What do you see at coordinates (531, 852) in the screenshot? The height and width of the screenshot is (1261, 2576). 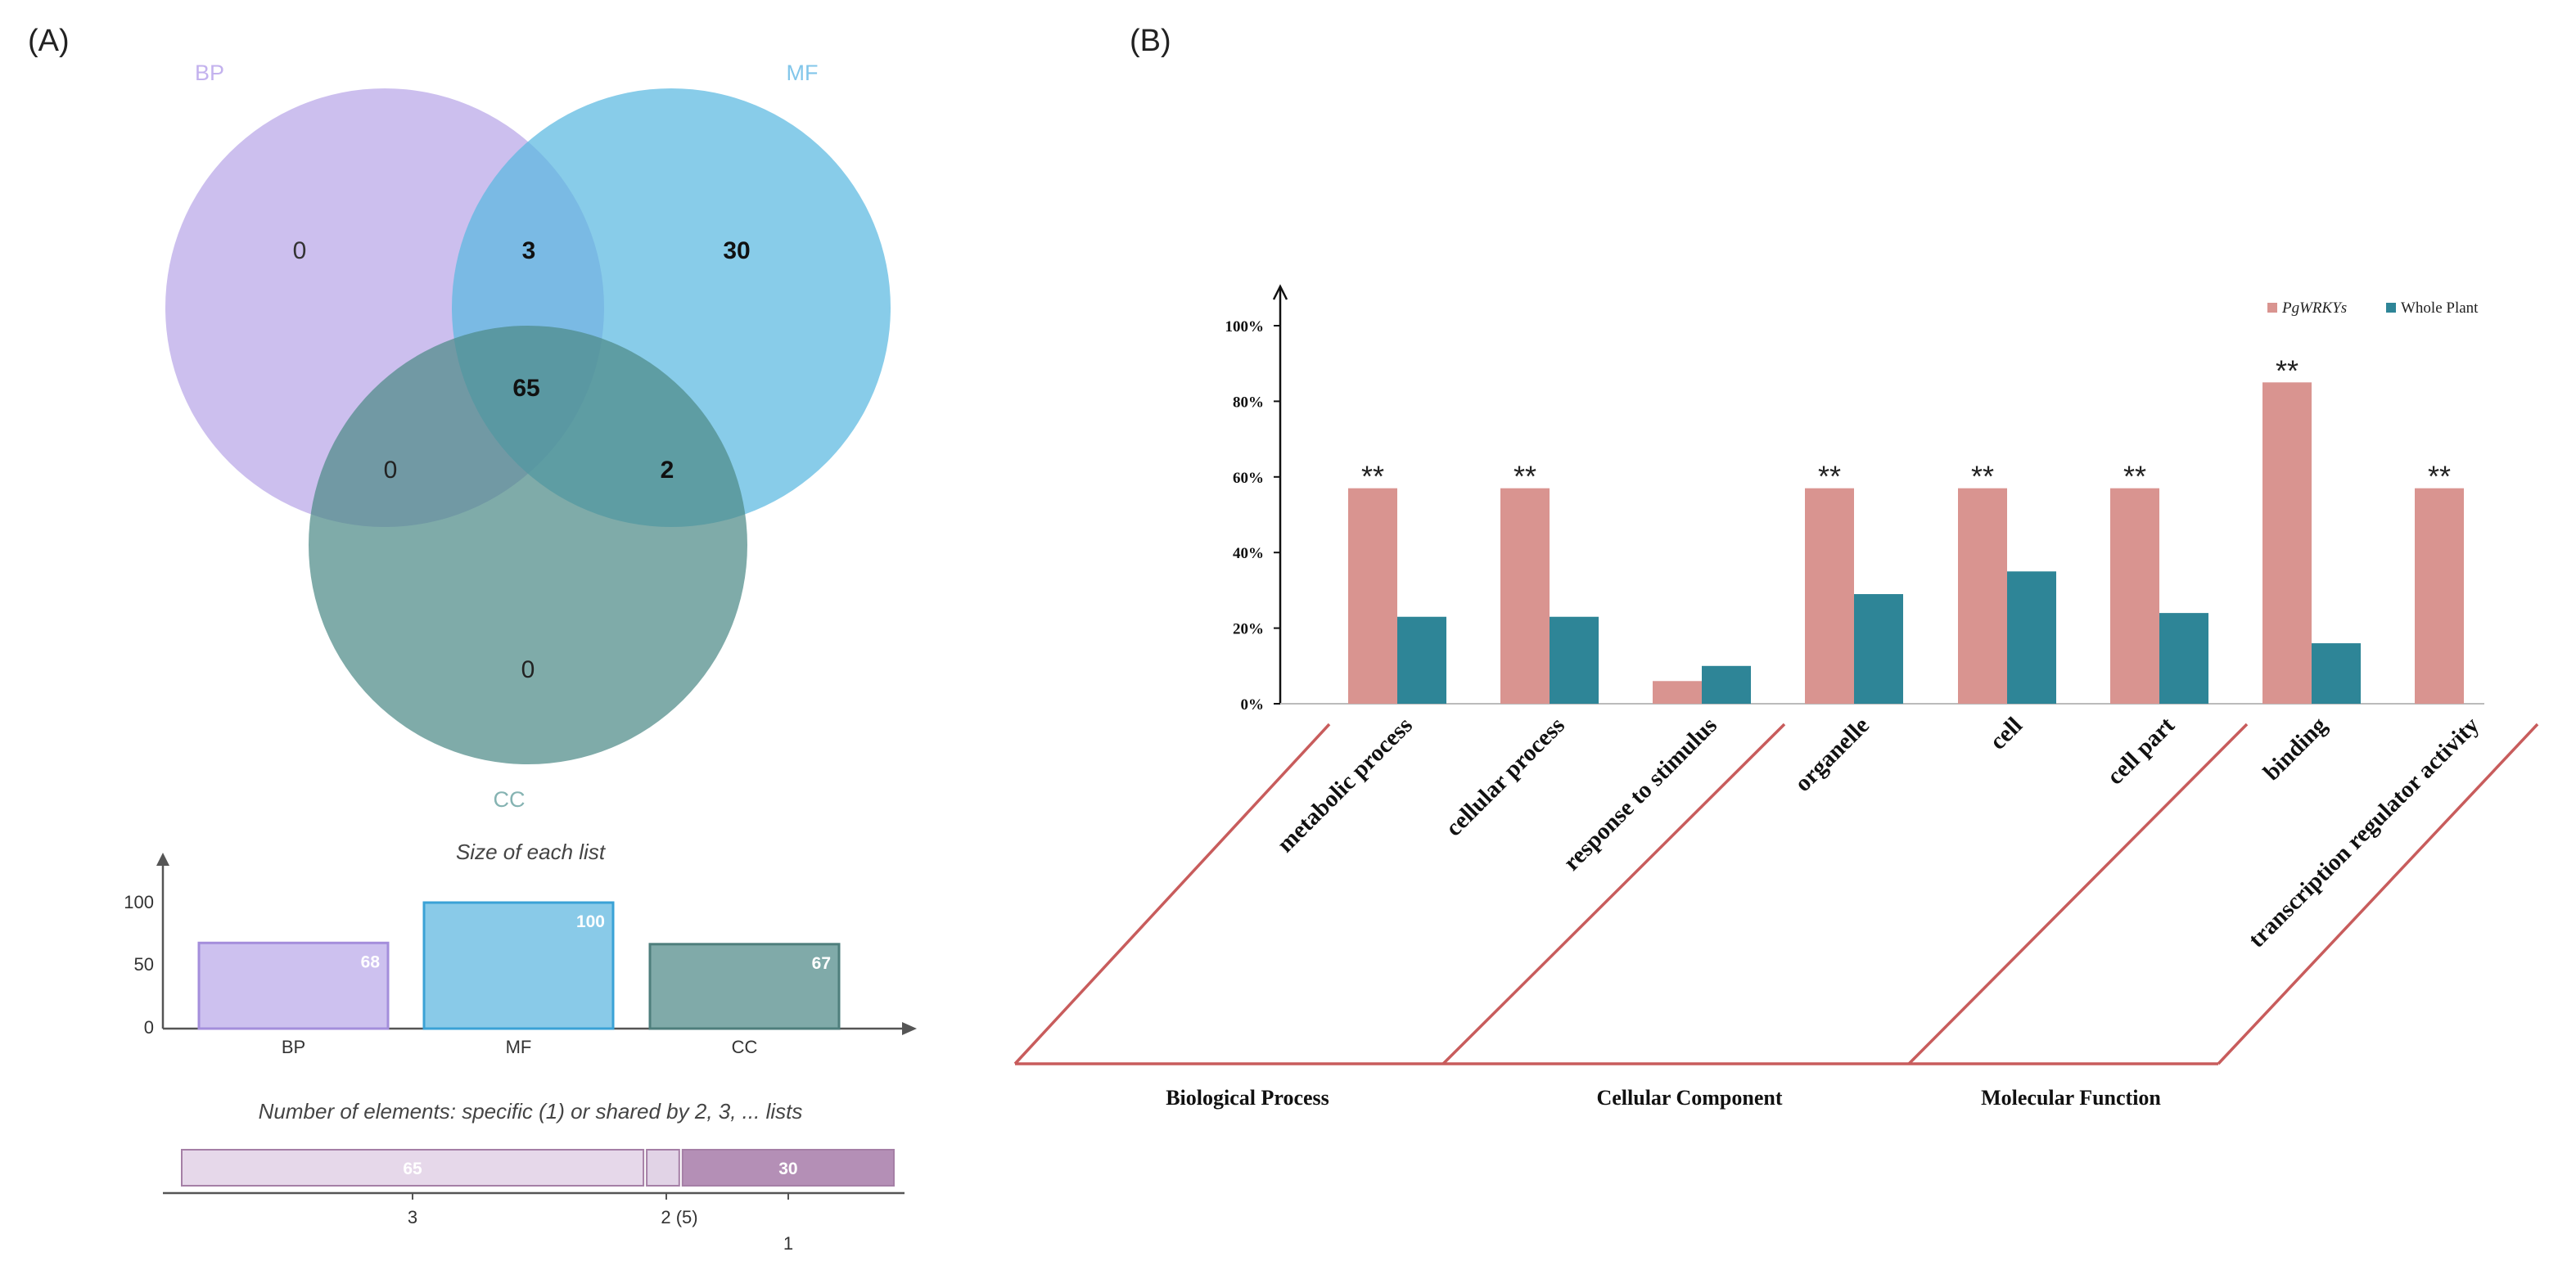 I see `size-chart-title: Size of each list` at bounding box center [531, 852].